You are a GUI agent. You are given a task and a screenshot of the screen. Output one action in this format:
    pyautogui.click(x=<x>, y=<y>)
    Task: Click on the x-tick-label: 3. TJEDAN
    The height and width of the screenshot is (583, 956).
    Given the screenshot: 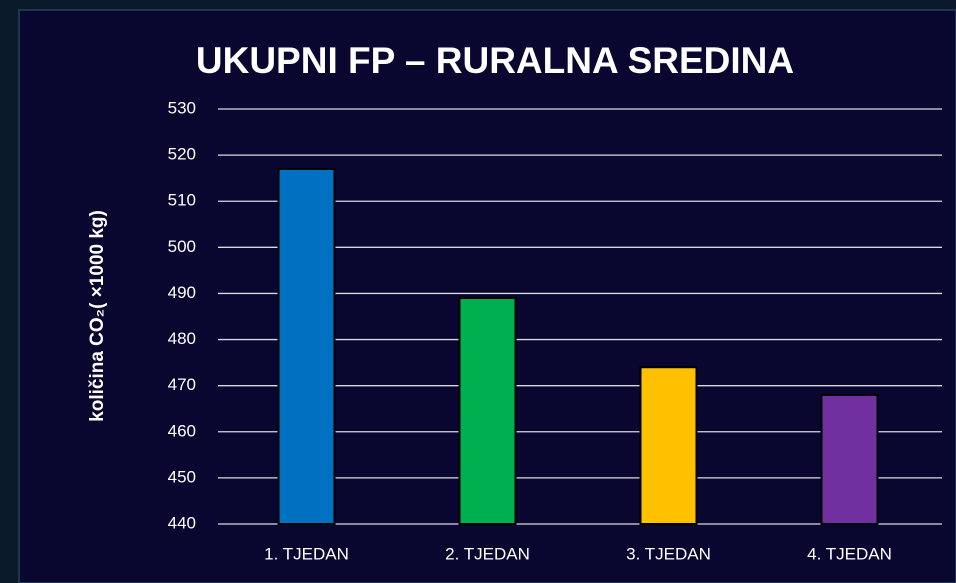 What is the action you would take?
    pyautogui.click(x=668, y=553)
    